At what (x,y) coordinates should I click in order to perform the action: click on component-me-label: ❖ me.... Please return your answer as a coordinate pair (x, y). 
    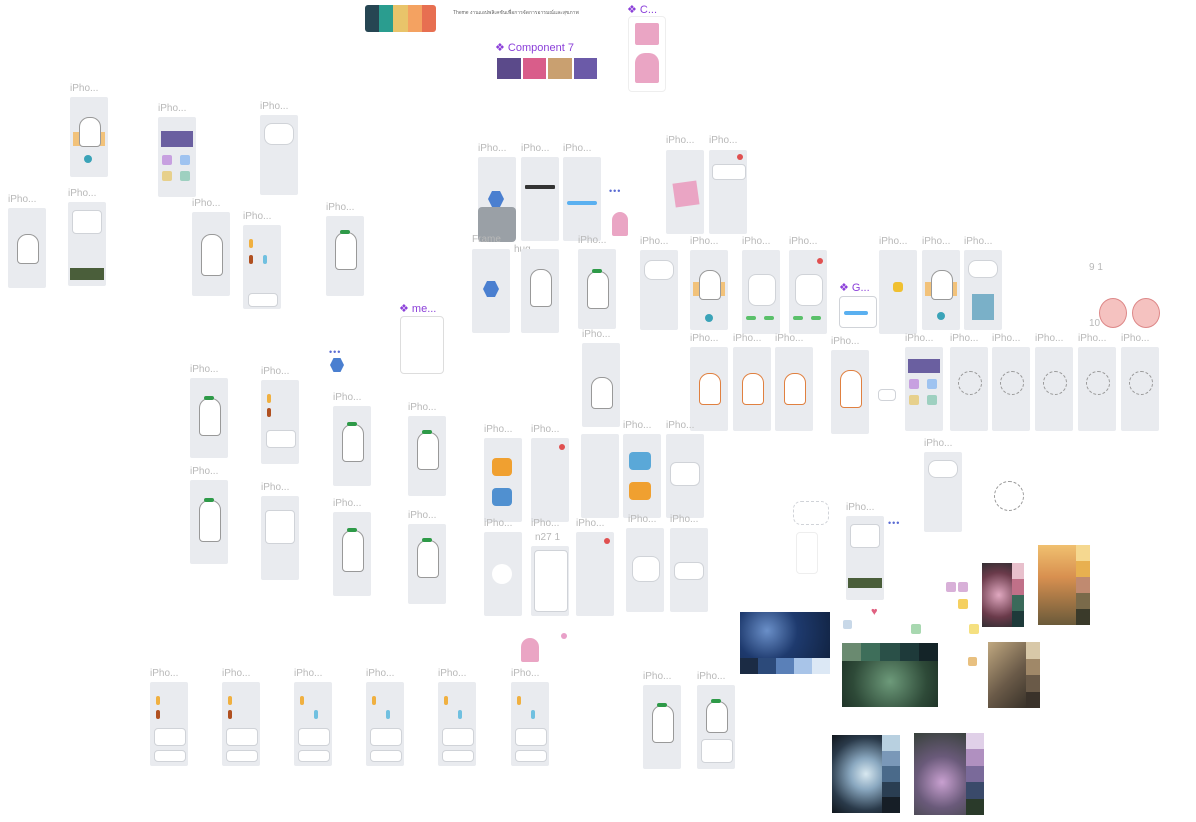
    Looking at the image, I should click on (418, 309).